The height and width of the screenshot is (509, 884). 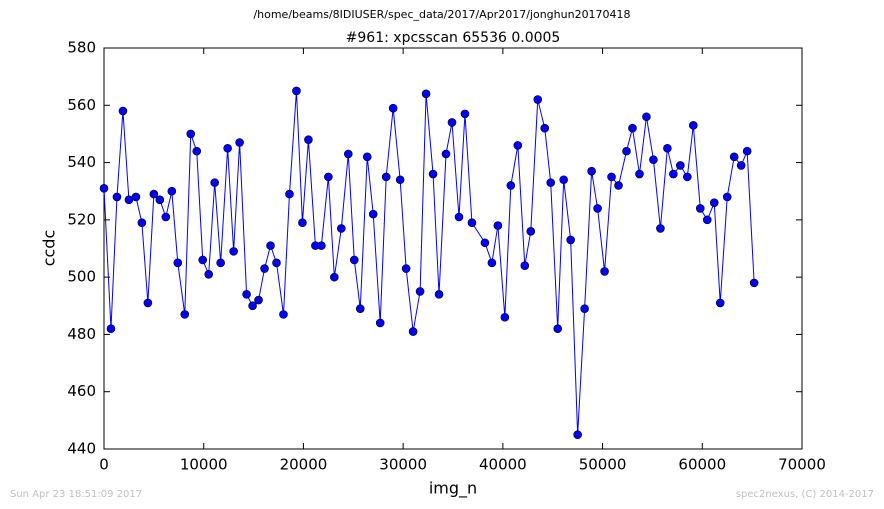 What do you see at coordinates (453, 489) in the screenshot?
I see `x-axis-label: img_n` at bounding box center [453, 489].